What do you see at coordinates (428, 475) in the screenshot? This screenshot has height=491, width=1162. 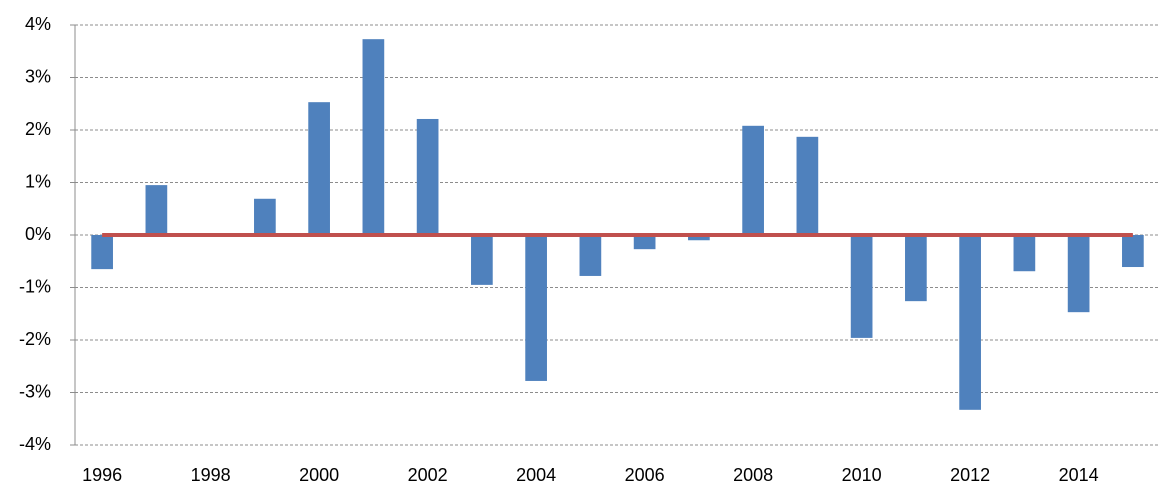 I see `x-tick-label: 2002` at bounding box center [428, 475].